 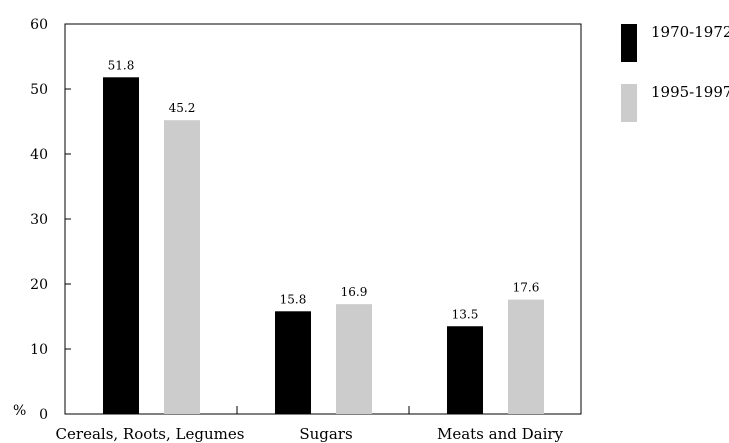 I want to click on bar-value-label: 15.8, so click(x=293, y=299).